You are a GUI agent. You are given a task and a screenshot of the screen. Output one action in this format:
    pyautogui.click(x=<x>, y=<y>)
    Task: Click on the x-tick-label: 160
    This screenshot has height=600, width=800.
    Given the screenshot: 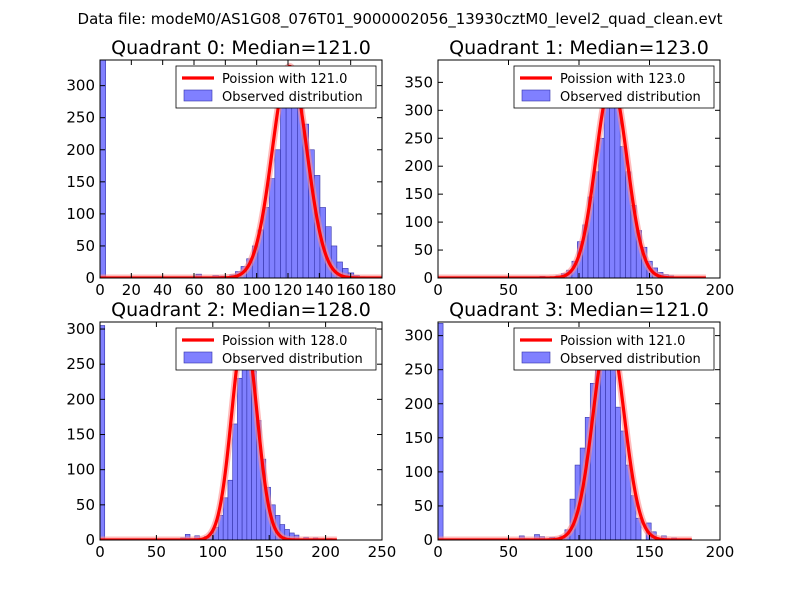 What is the action you would take?
    pyautogui.click(x=350, y=290)
    